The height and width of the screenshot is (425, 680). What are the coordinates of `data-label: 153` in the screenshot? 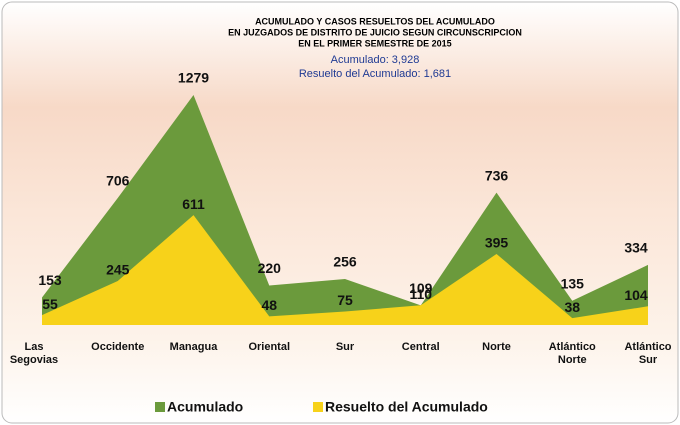 It's located at (50, 280).